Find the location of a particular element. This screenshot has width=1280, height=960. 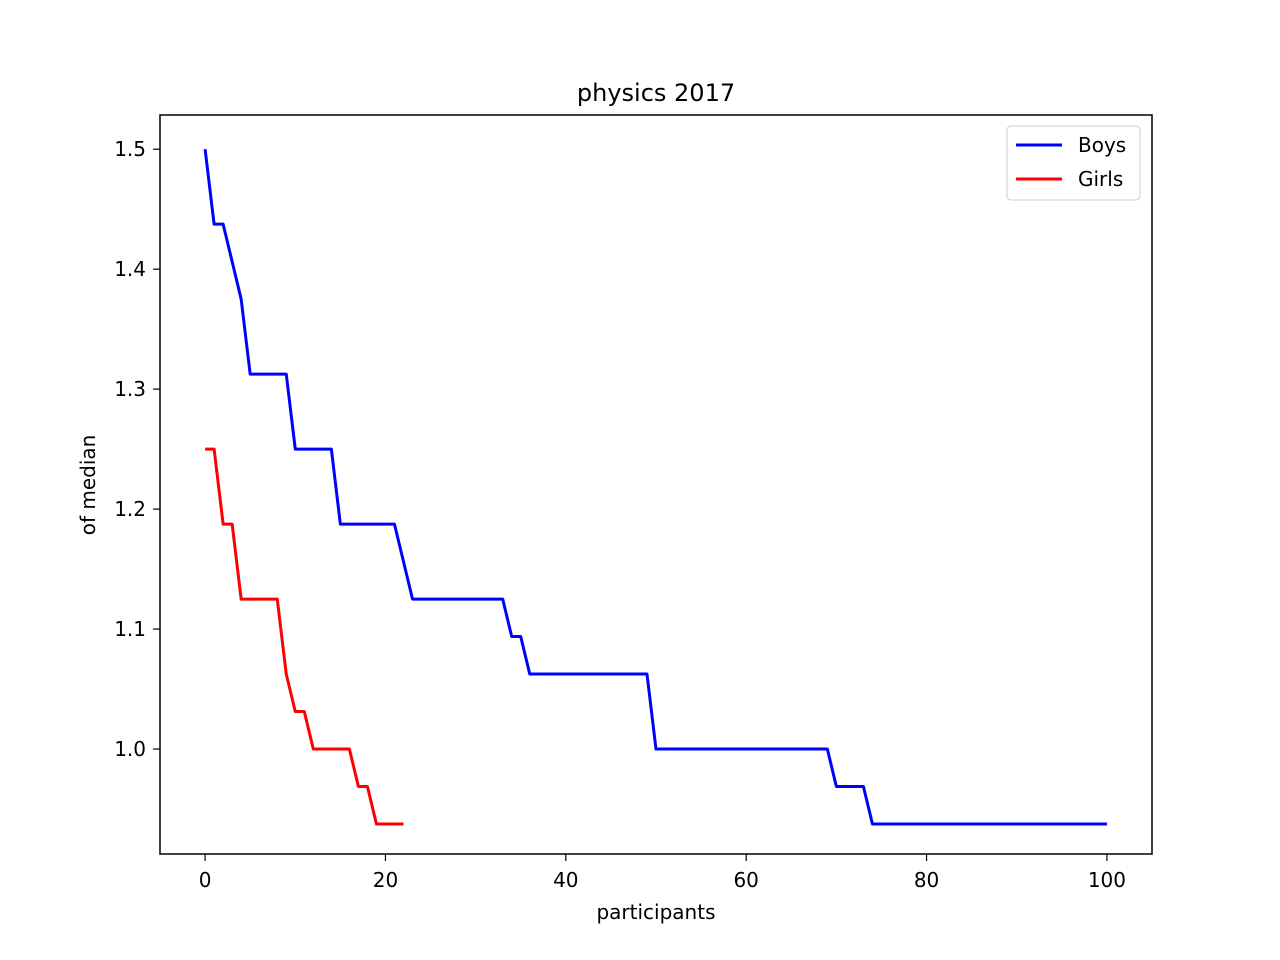

x-tick-label: 20 is located at coordinates (385, 880).